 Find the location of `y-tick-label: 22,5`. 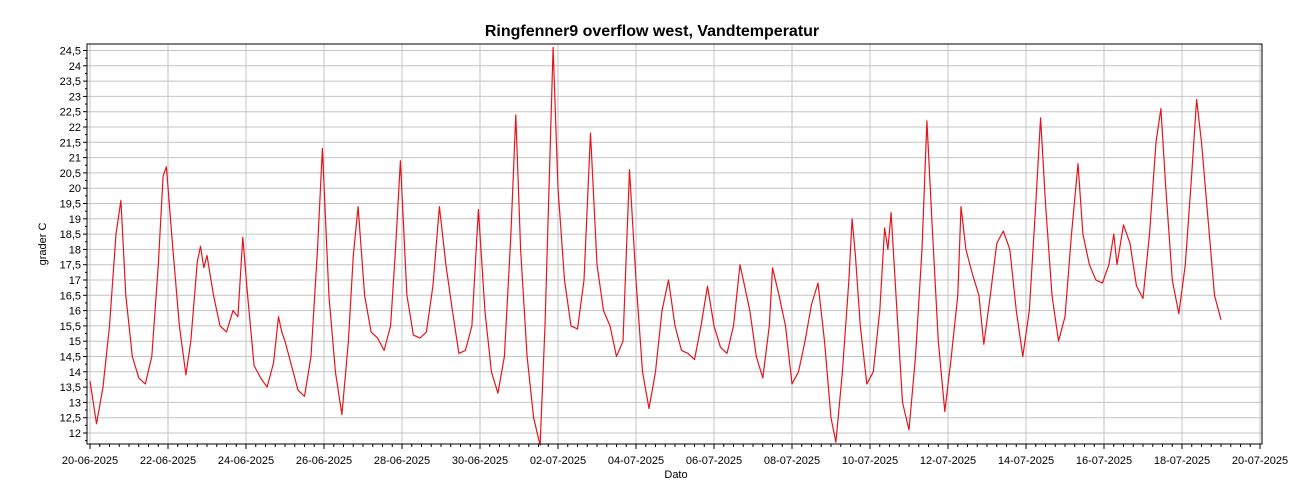

y-tick-label: 22,5 is located at coordinates (70, 113).